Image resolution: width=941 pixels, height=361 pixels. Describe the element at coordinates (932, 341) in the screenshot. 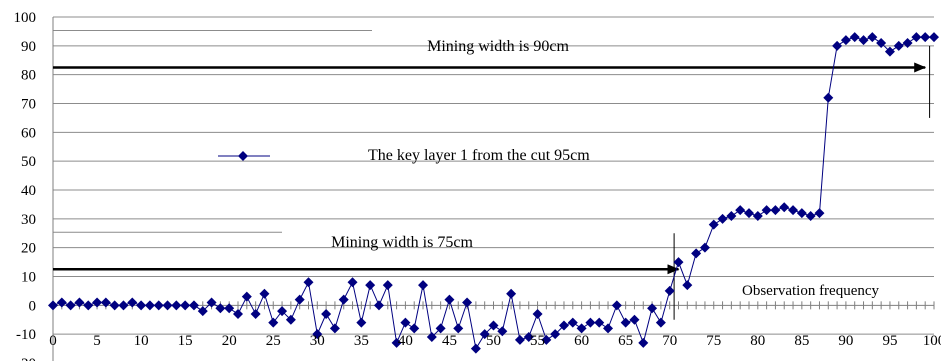

I see `x-tick-label: 100` at that location.